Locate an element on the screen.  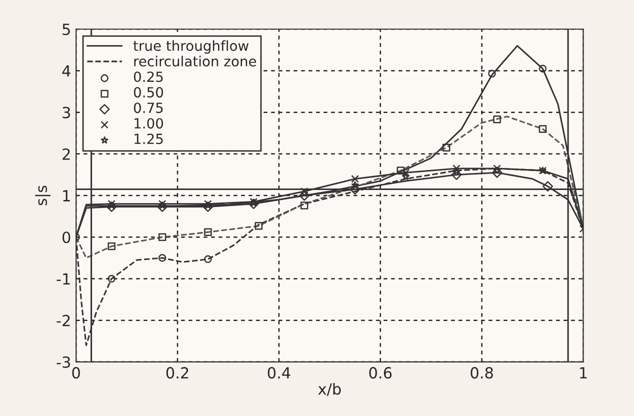
y-tick-label: 0 is located at coordinates (66, 238).